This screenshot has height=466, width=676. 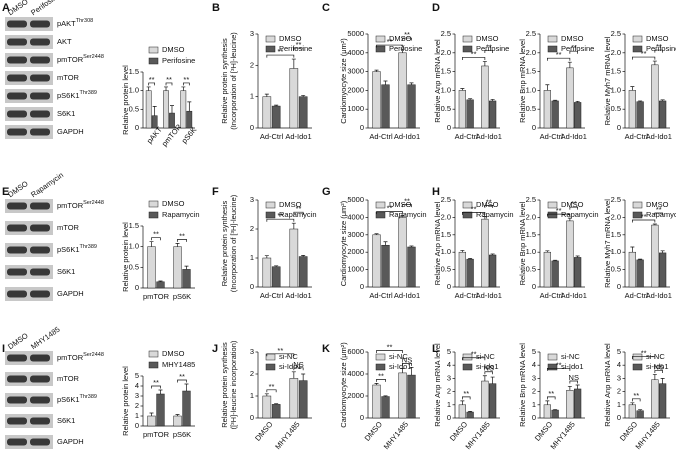 What do you see at coordinates (326, 192) in the screenshot?
I see `panel-letter: G` at bounding box center [326, 192].